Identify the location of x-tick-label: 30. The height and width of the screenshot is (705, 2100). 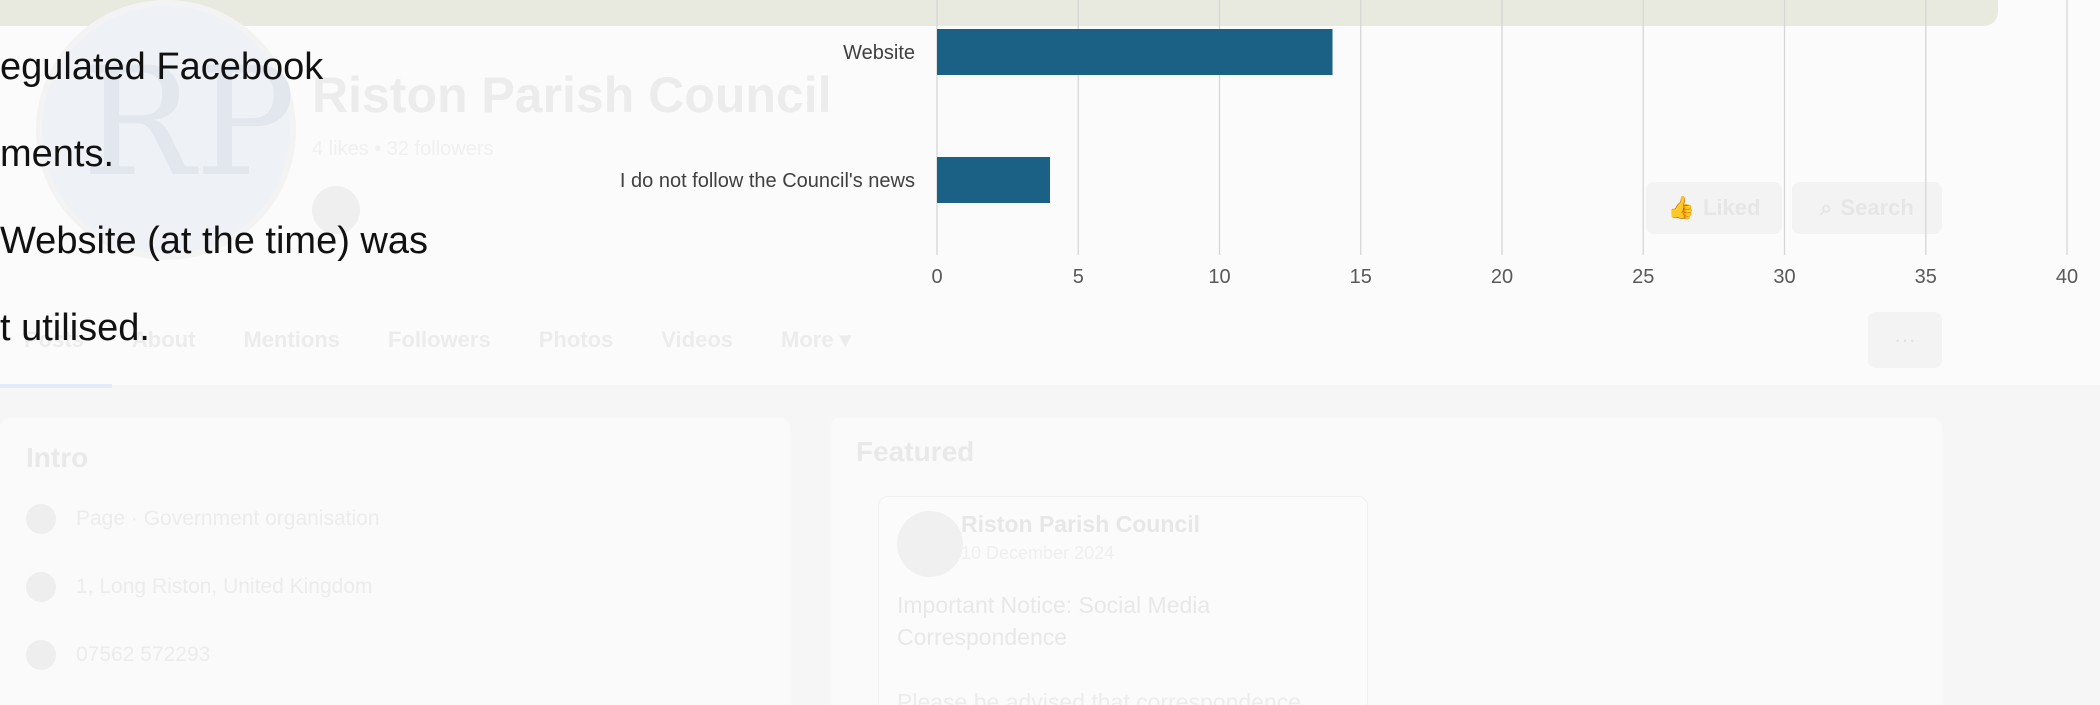
(1784, 277).